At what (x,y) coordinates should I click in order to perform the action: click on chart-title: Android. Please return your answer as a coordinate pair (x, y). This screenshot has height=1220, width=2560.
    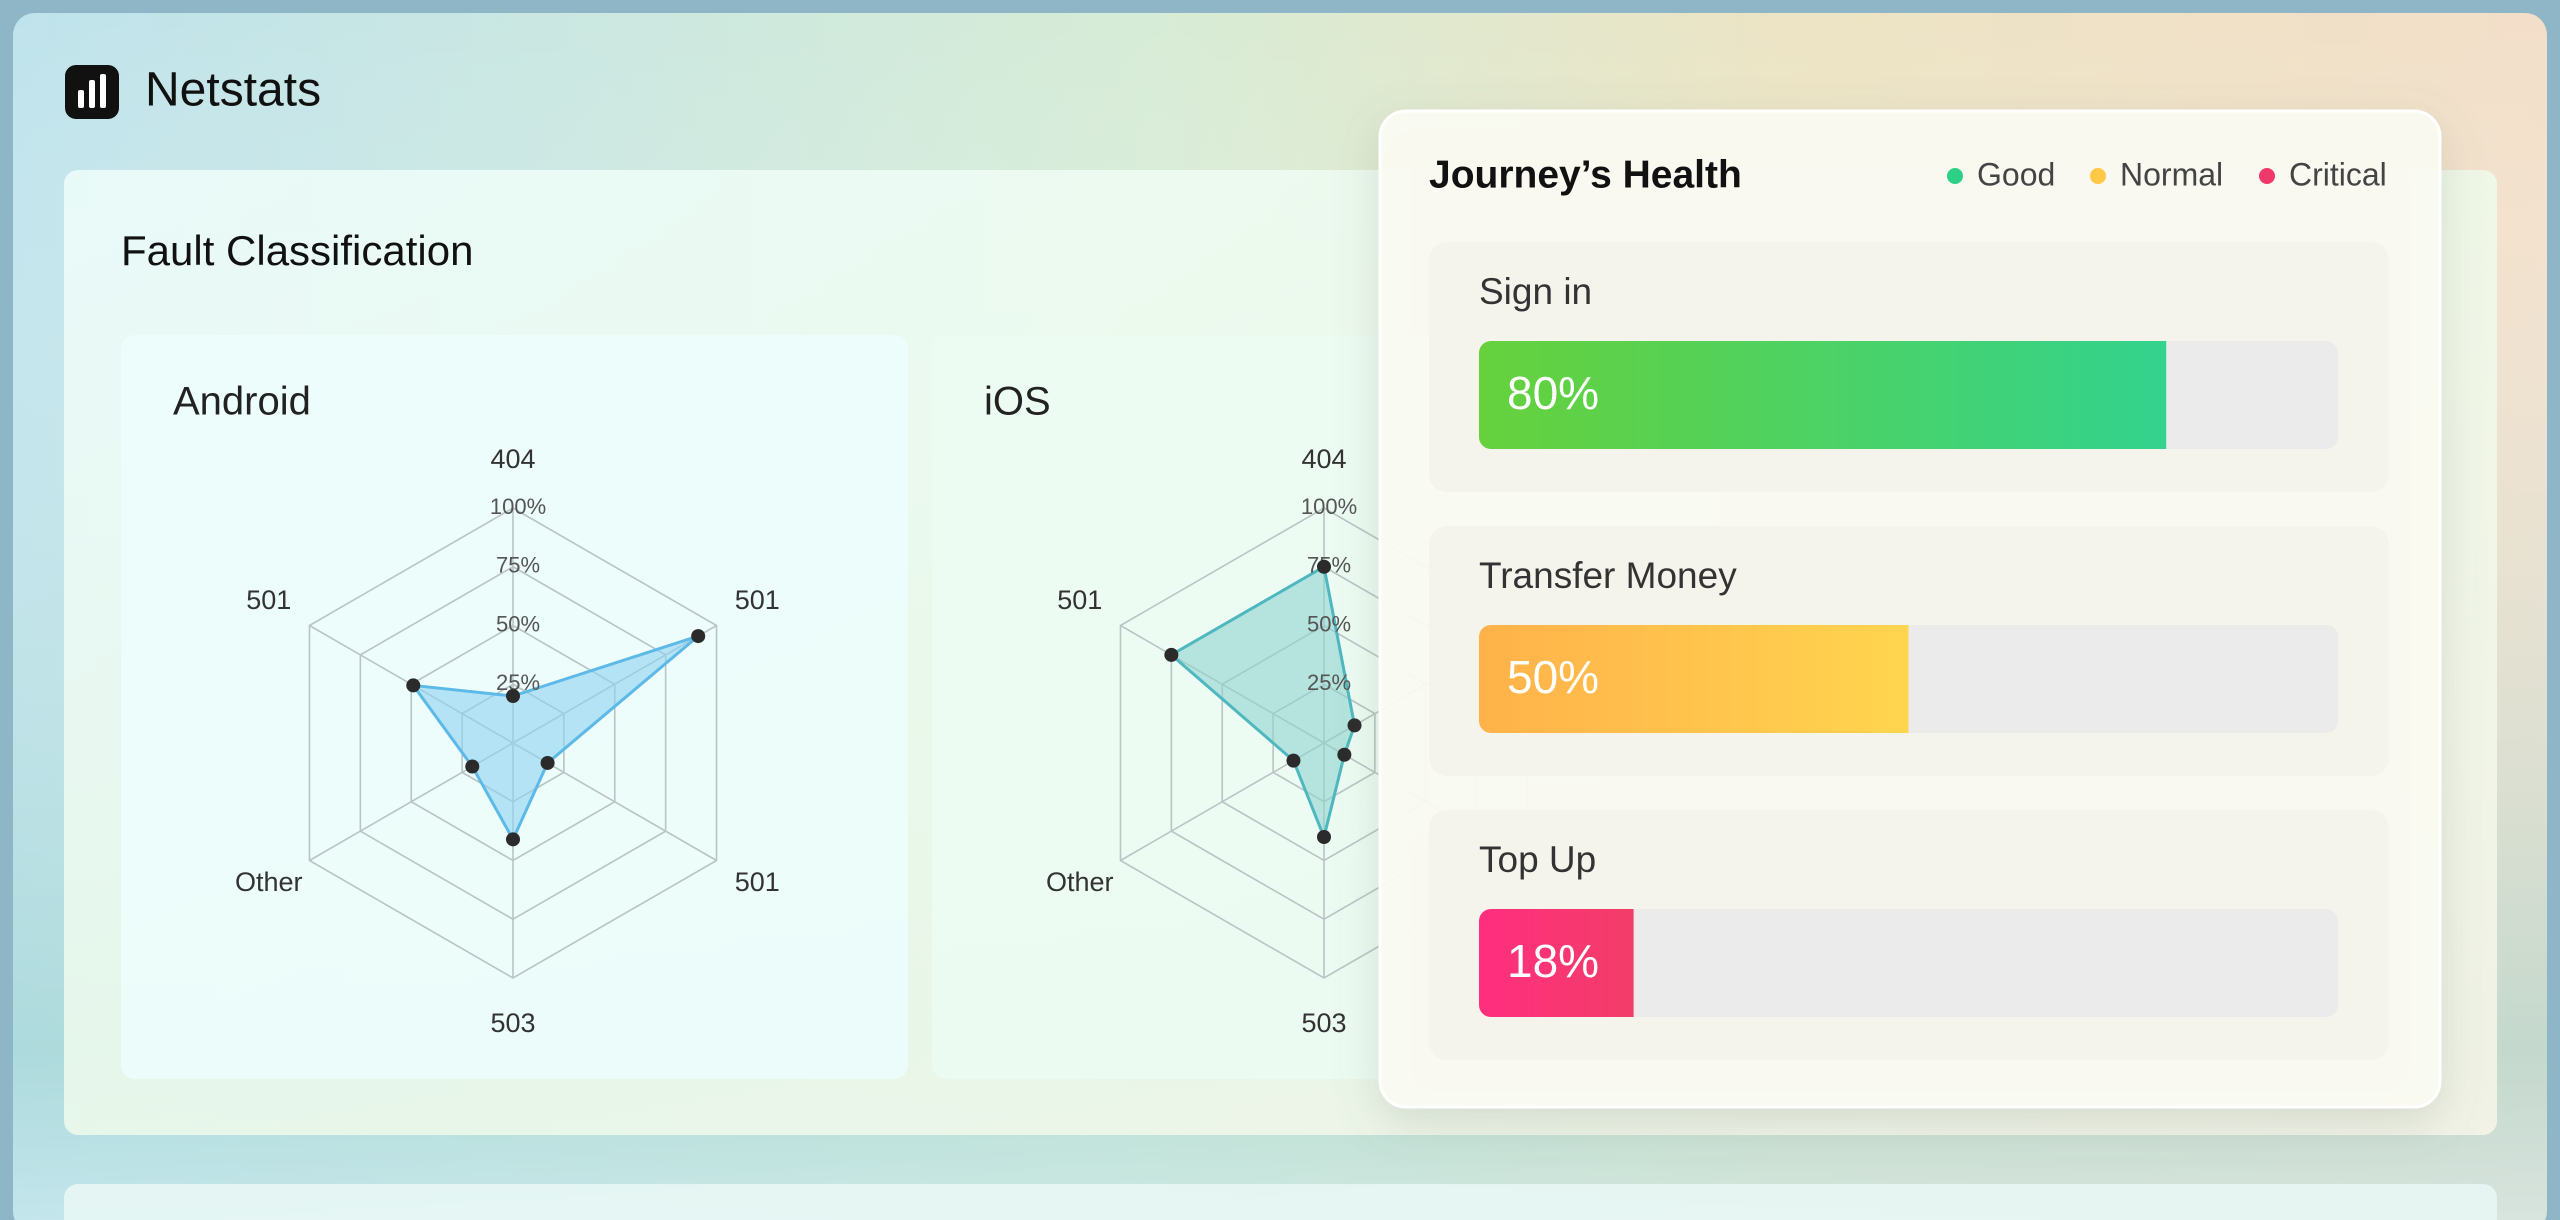
    Looking at the image, I should click on (242, 402).